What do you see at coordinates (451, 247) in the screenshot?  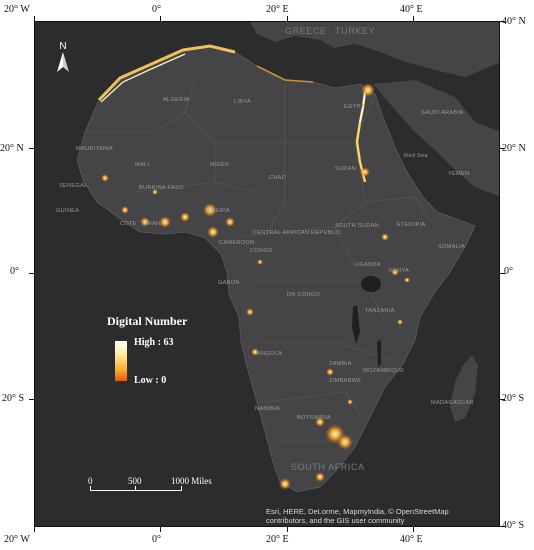 I see `label-somalia: SOMALIA` at bounding box center [451, 247].